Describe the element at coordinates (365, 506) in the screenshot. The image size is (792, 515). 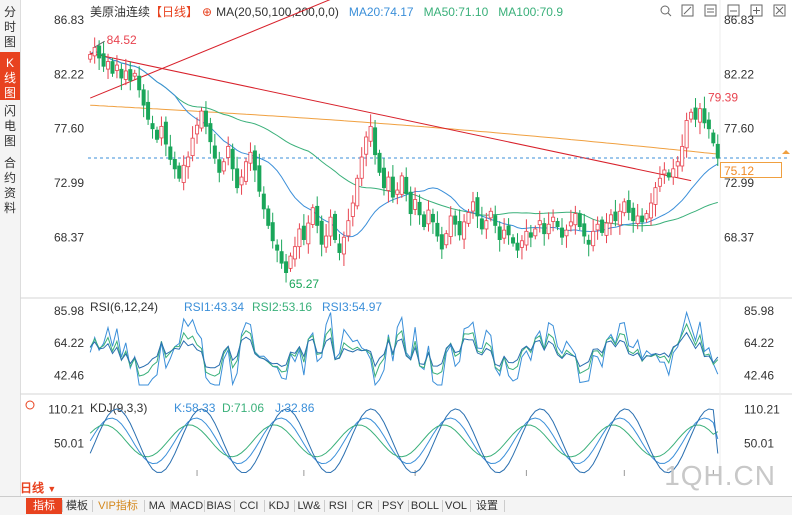
I see `tab-cr: CR` at that location.